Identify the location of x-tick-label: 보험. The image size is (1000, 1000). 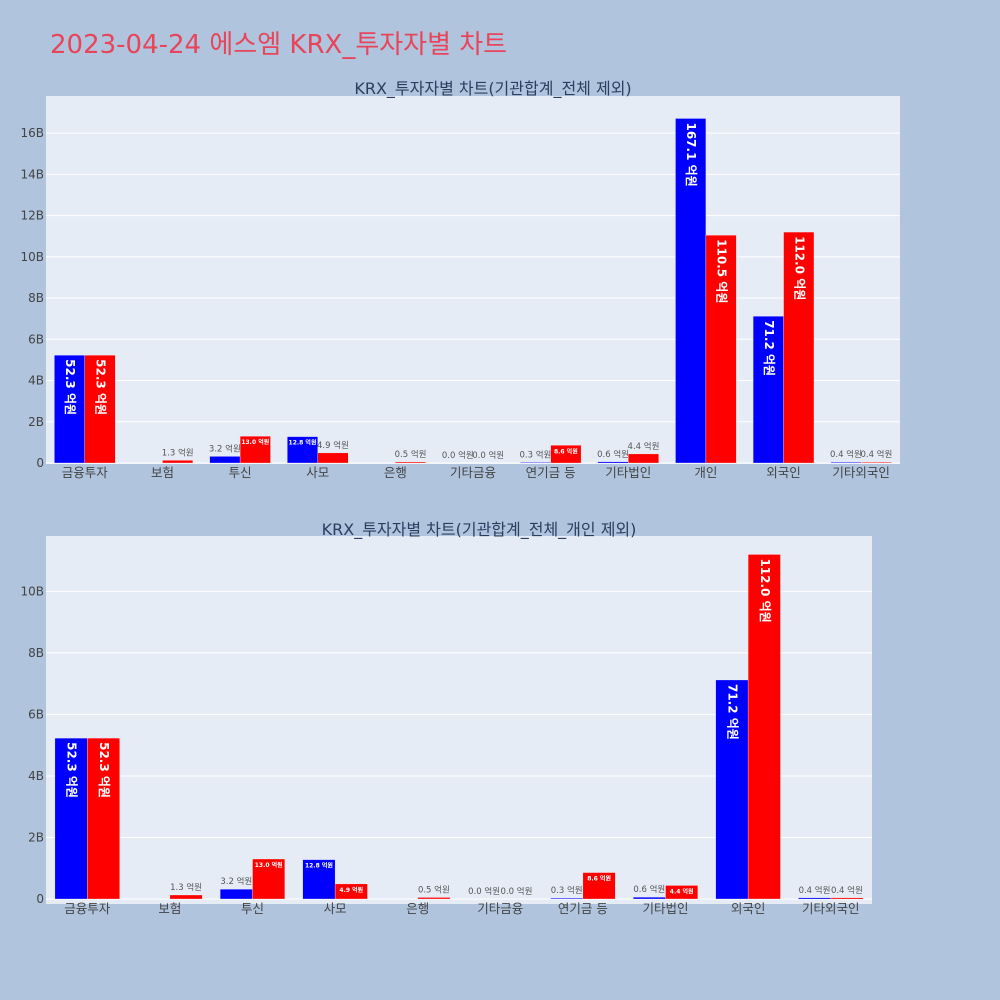
(162, 472).